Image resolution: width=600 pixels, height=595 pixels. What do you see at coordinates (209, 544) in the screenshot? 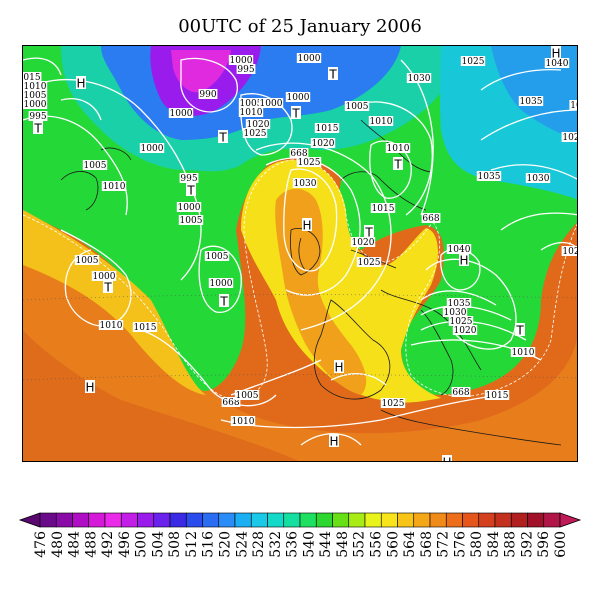
I see `colorbar-tick-label: 516` at bounding box center [209, 544].